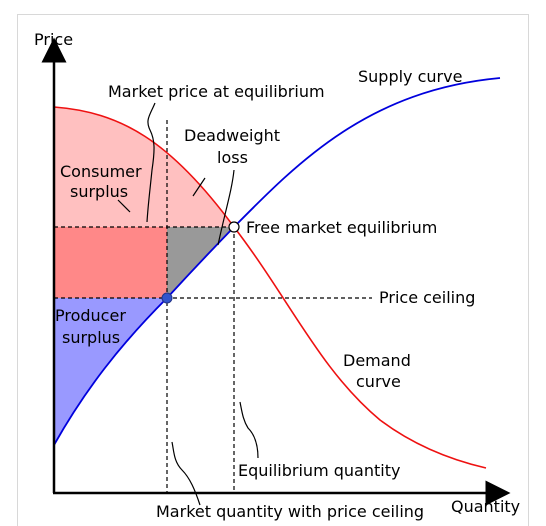 The width and height of the screenshot is (546, 526). Describe the element at coordinates (427, 297) in the screenshot. I see `price-ceiling-label: Price ceiling` at that location.